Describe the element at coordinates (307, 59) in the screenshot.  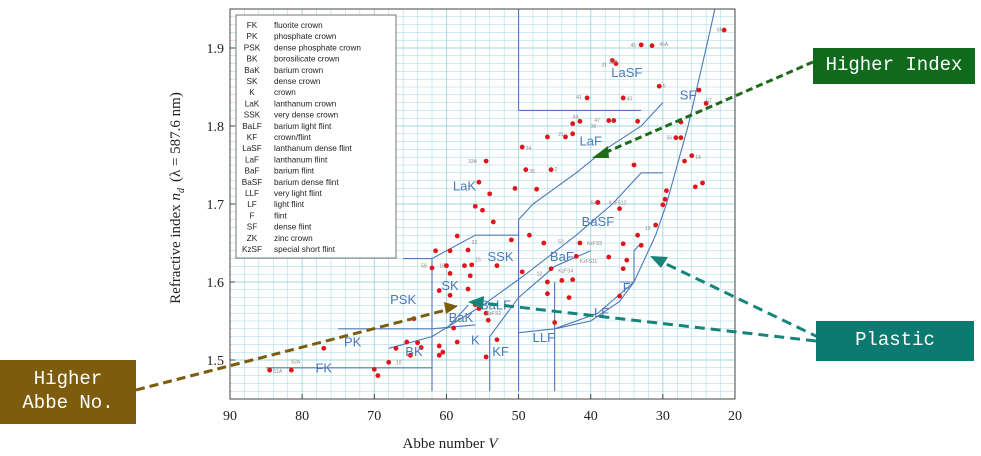
I see `legend-desc: borosilicate crown` at that location.